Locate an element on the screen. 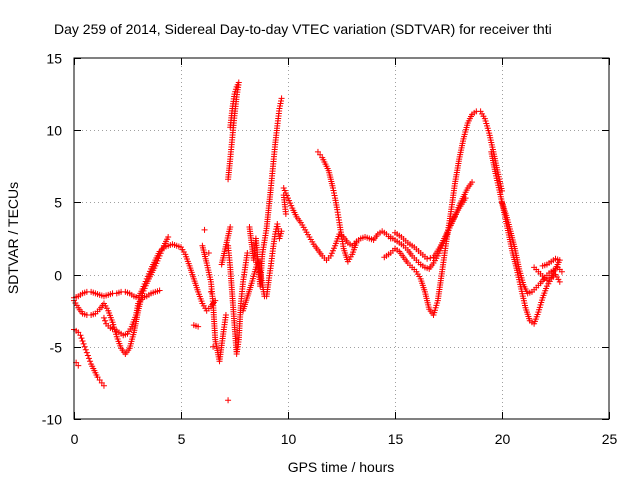 Image resolution: width=640 pixels, height=480 pixels. series-noisy-region is located at coordinates (267, 197).